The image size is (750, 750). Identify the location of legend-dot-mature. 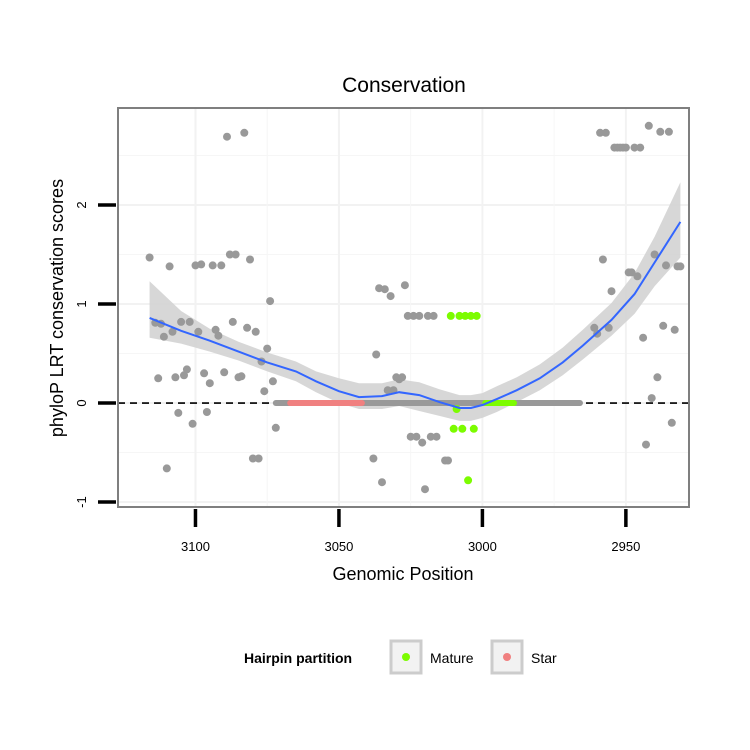
(406, 657).